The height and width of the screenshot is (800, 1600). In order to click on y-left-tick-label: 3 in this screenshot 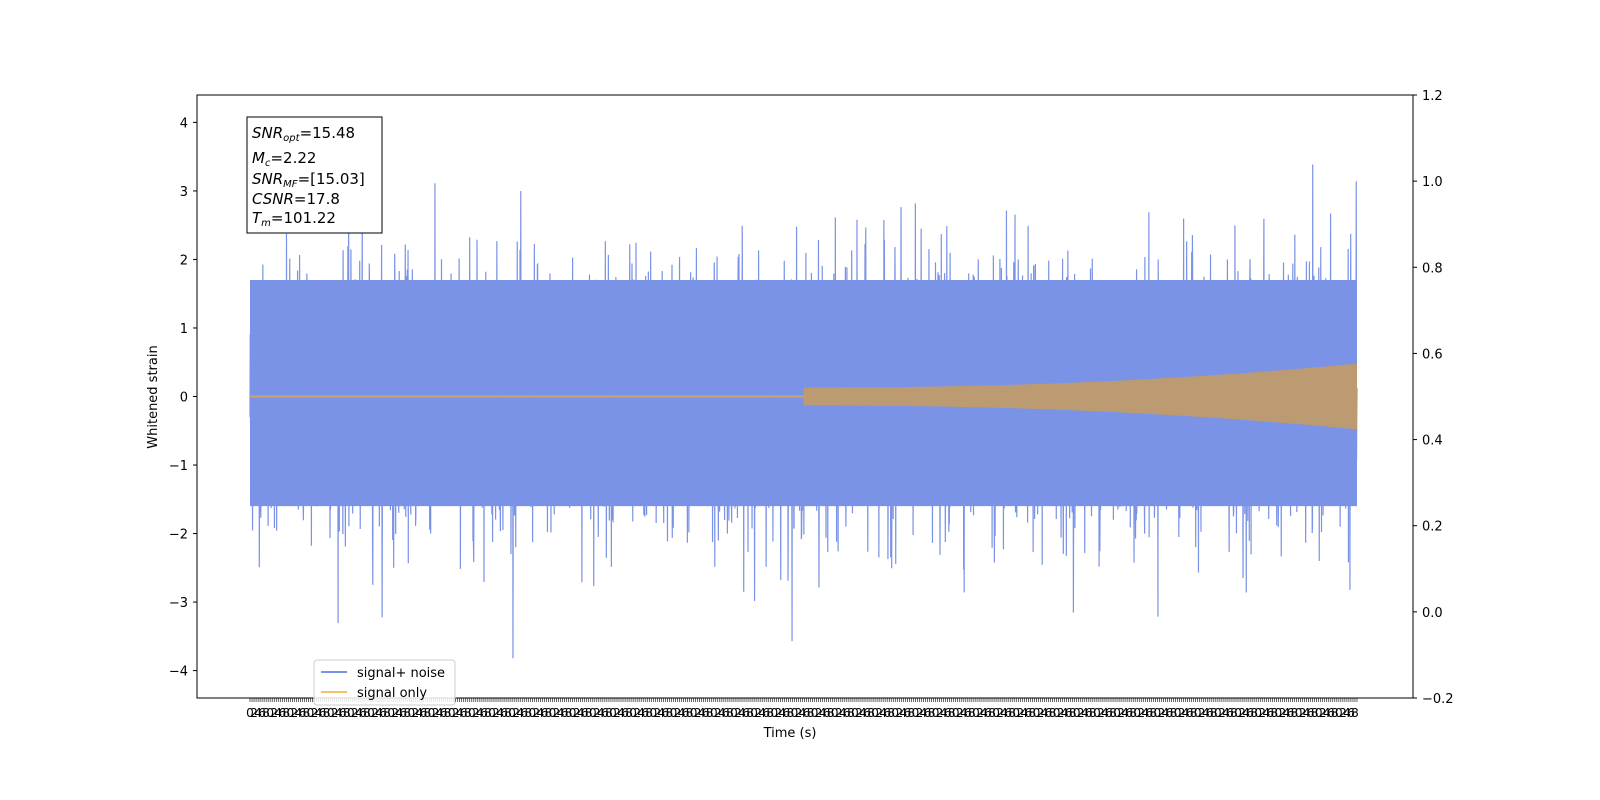, I will do `click(184, 192)`.